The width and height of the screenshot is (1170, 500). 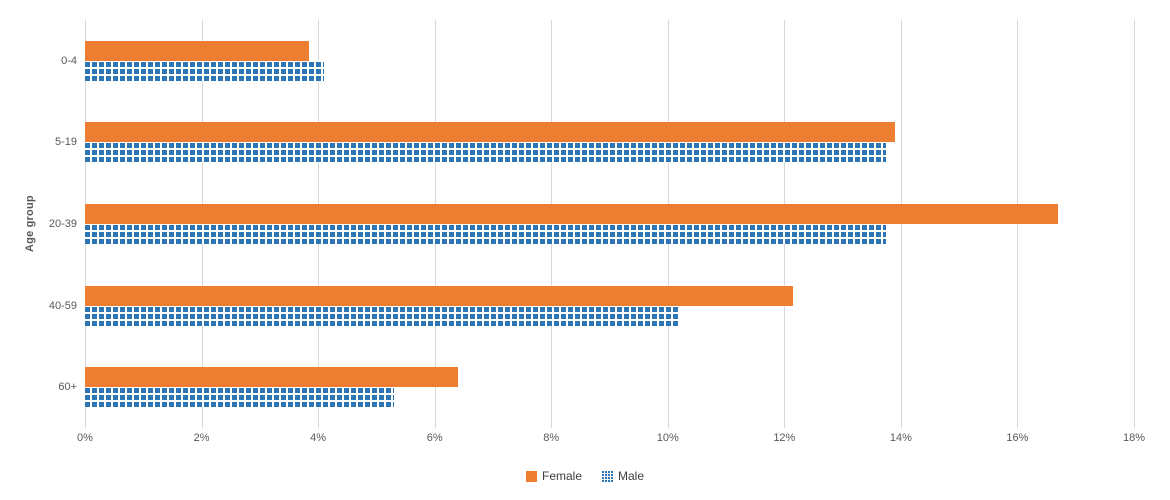 I want to click on legend-item-female: Female, so click(x=553, y=476).